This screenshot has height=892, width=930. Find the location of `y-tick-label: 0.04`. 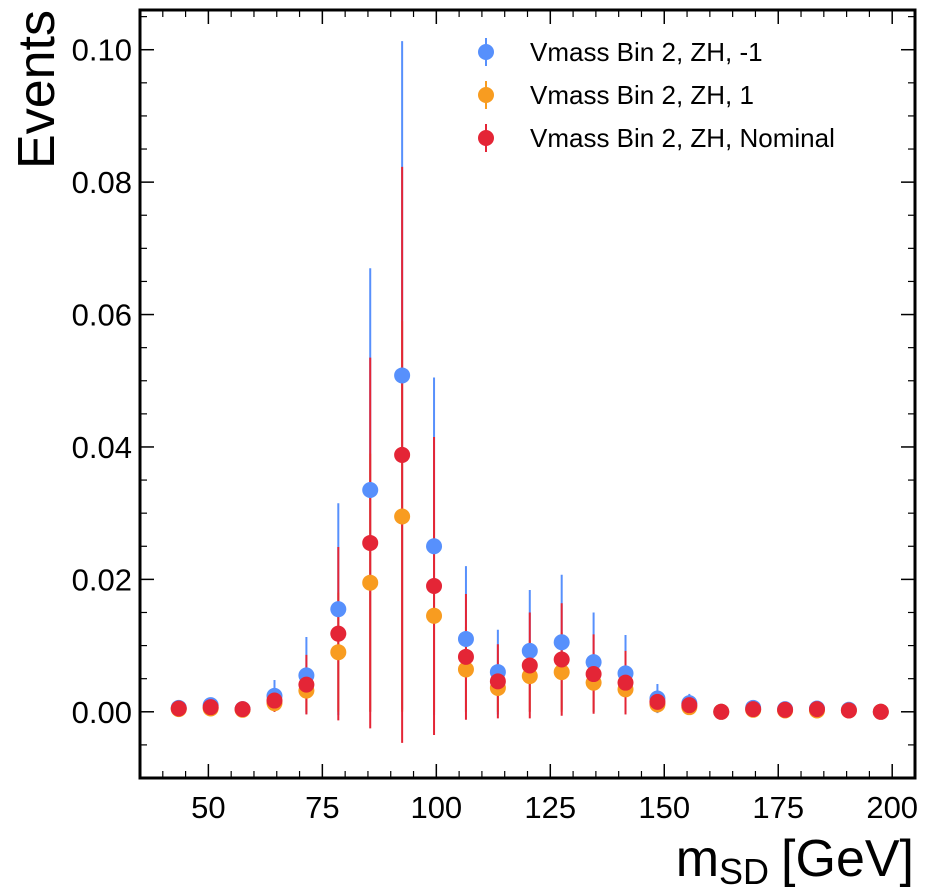

y-tick-label: 0.04 is located at coordinates (102, 447).